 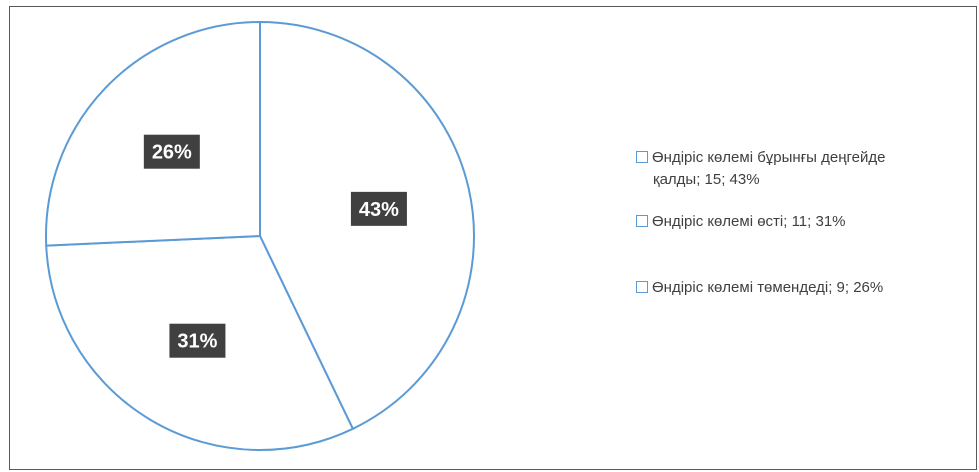 What do you see at coordinates (706, 180) in the screenshot?
I see `legend-label-continued: қалды; 15; 43%` at bounding box center [706, 180].